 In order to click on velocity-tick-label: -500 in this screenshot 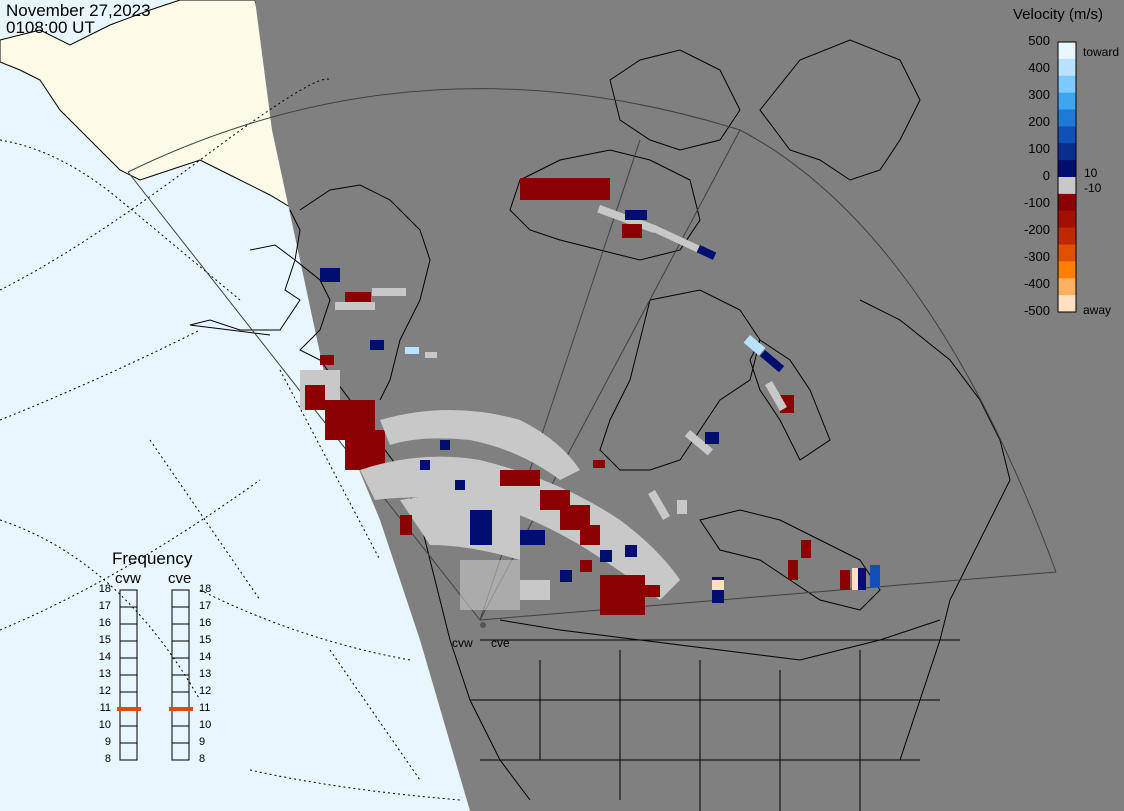, I will do `click(1036, 310)`.